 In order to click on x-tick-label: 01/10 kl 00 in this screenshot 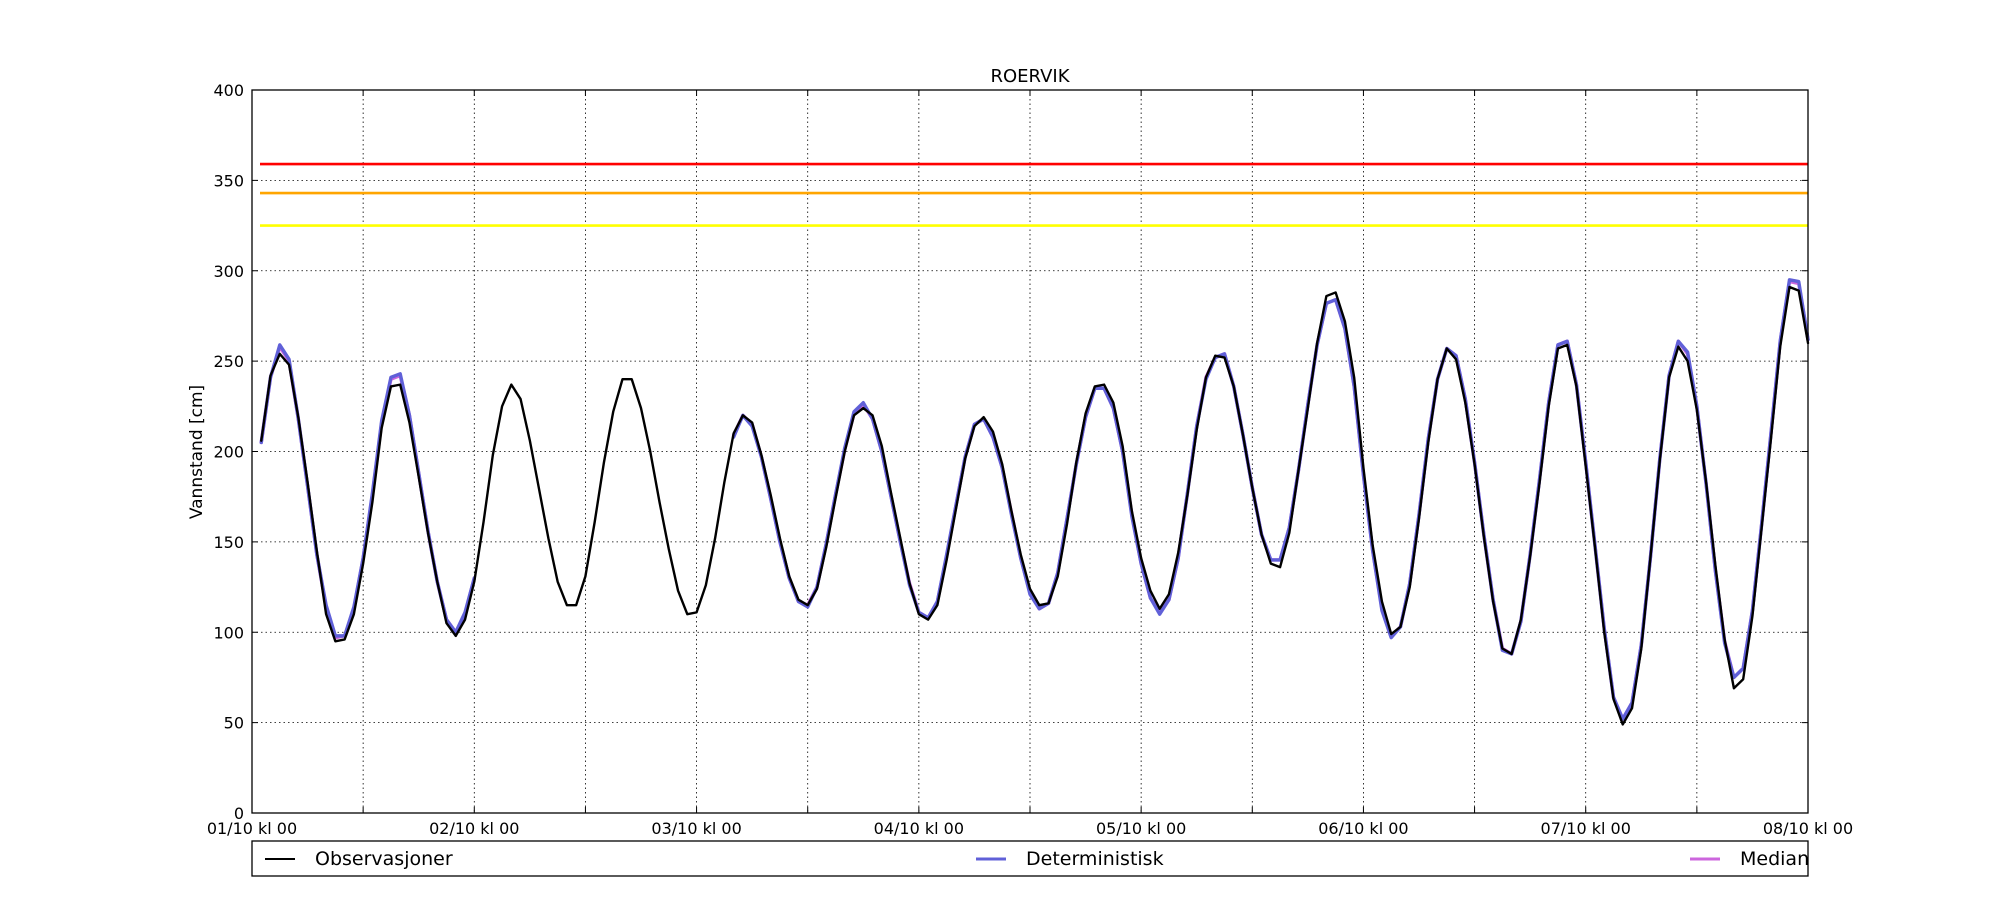, I will do `click(252, 828)`.